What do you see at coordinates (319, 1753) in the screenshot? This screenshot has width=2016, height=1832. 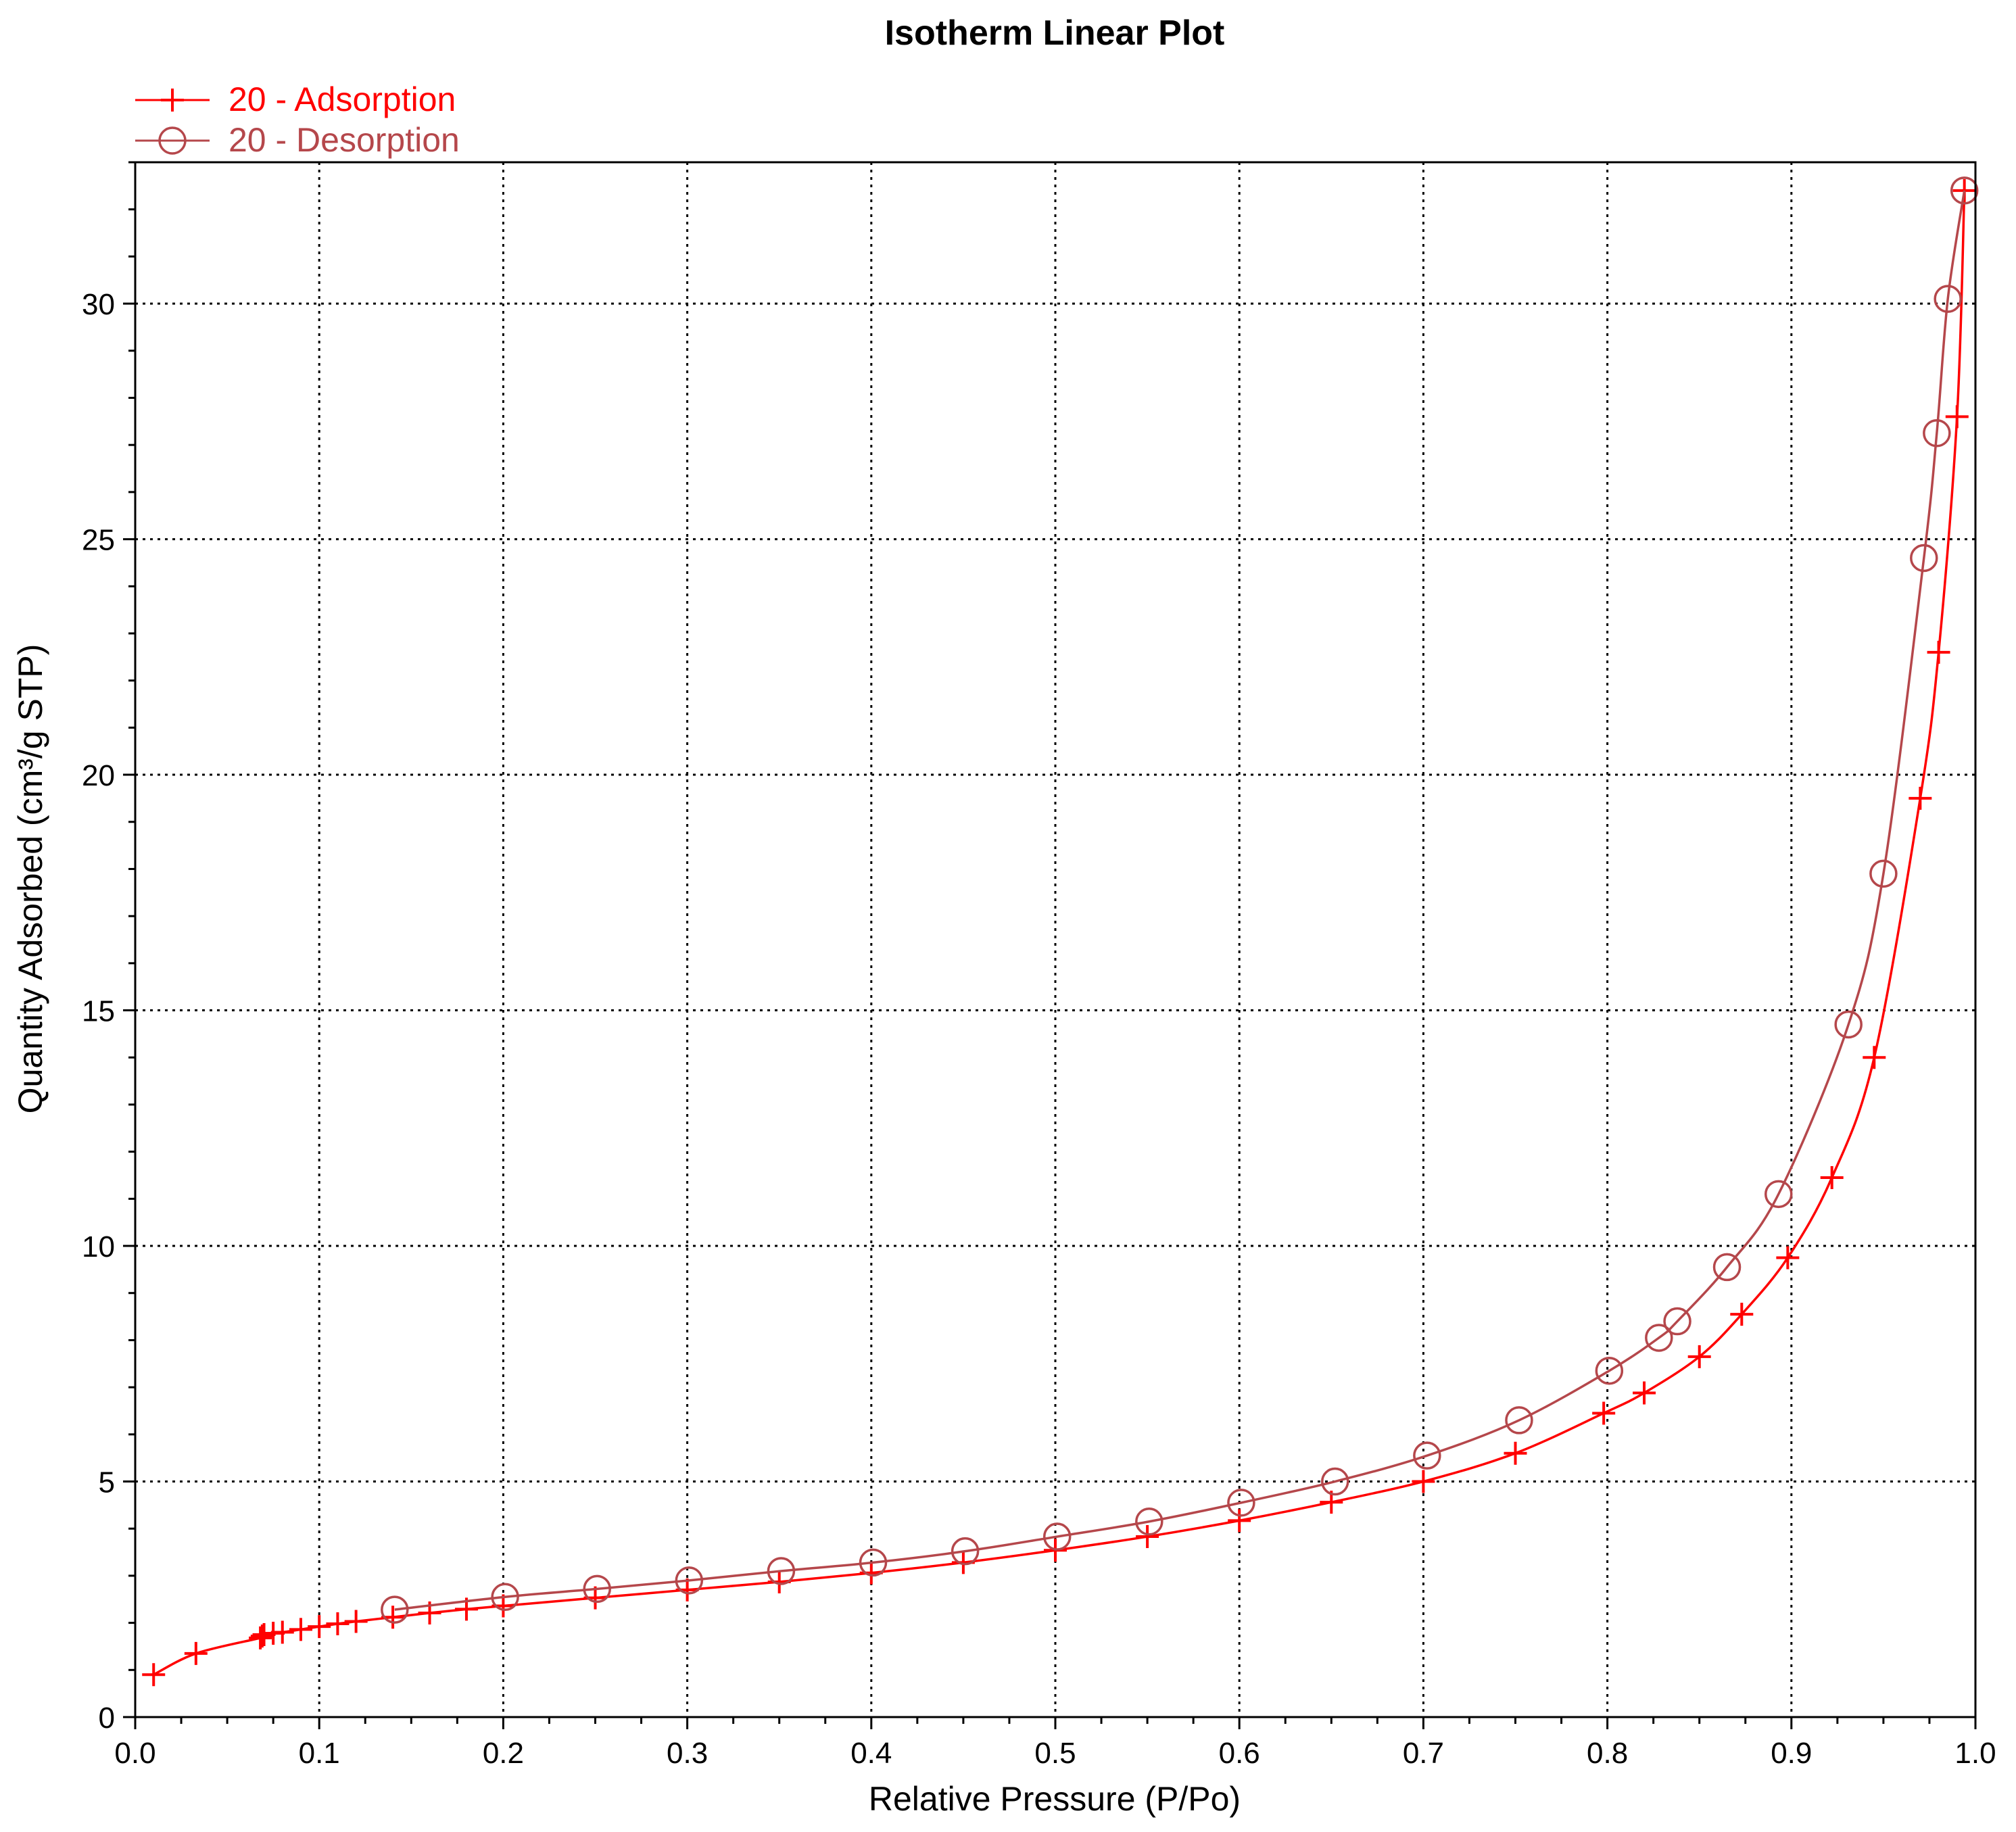 I see `x-tick-label: 0.1` at bounding box center [319, 1753].